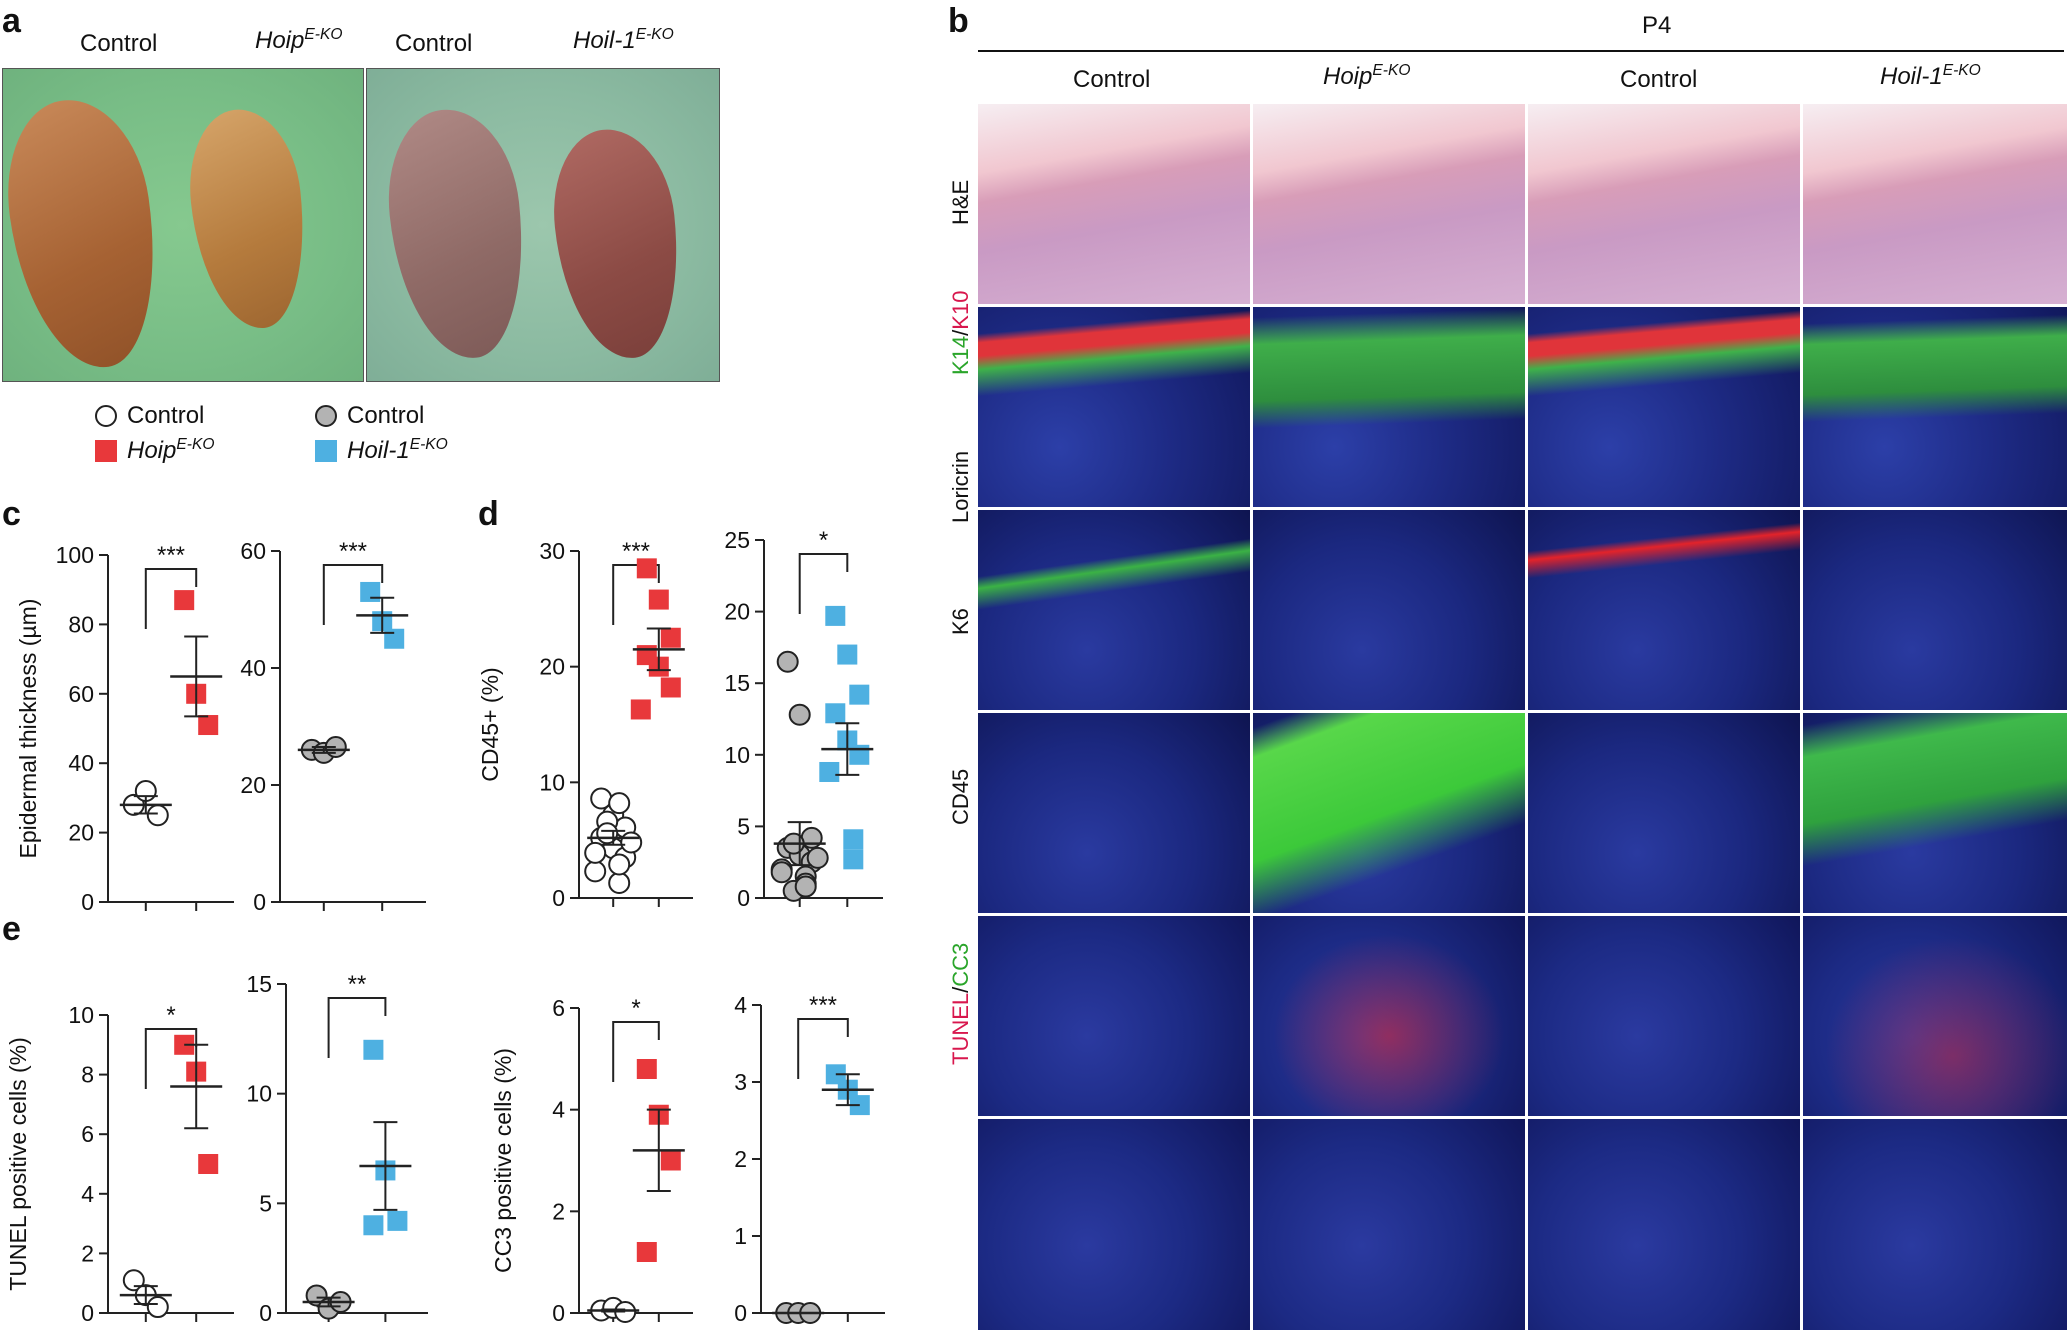 The width and height of the screenshot is (2067, 1330). I want to click on legend-item-control-gray: Control, so click(369, 416).